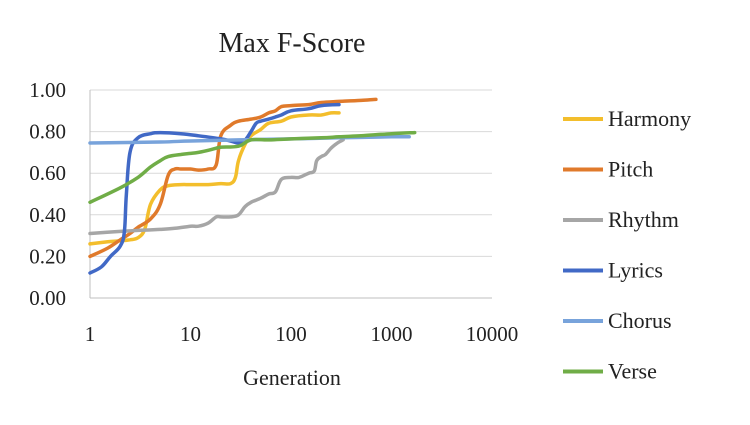 The image size is (750, 425). I want to click on chart-title: Max F-Score, so click(292, 43).